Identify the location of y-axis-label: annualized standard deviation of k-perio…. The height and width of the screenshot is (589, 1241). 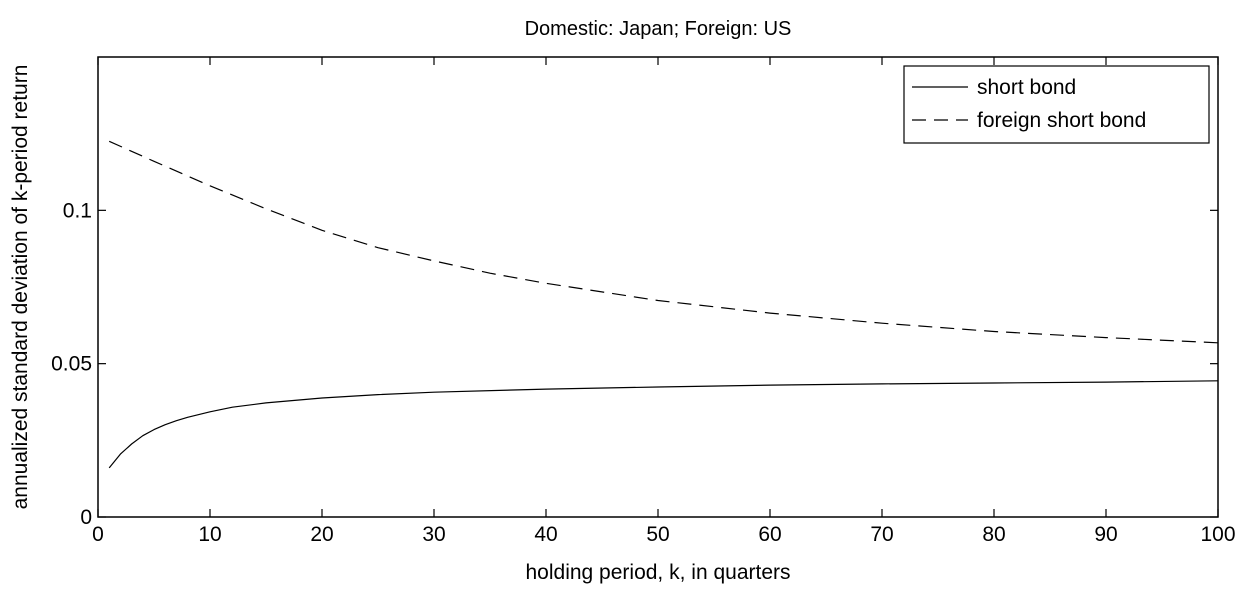
(20, 287).